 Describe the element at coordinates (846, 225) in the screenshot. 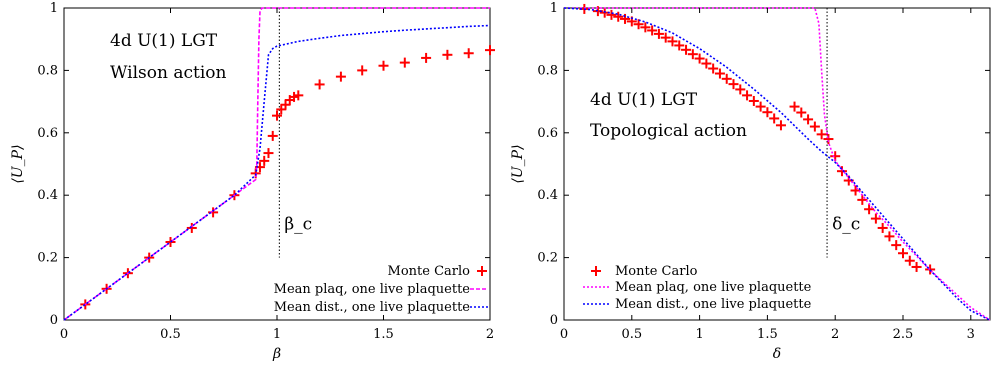

I see `critical-label: δ_c` at that location.